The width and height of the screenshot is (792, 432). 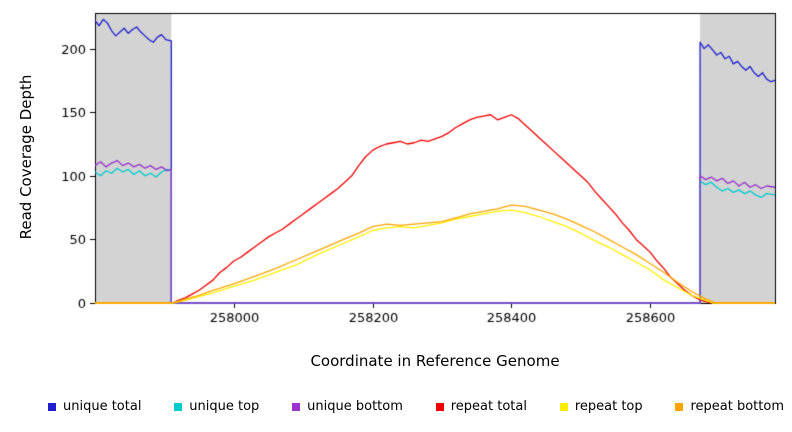 What do you see at coordinates (355, 406) in the screenshot?
I see `legend-label: unique bottom` at bounding box center [355, 406].